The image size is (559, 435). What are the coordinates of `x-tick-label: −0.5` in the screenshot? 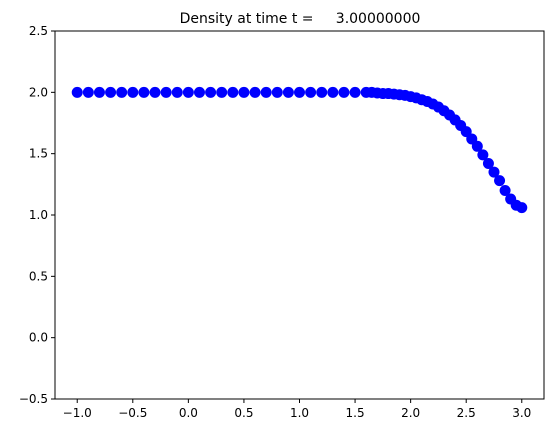 It's located at (132, 413).